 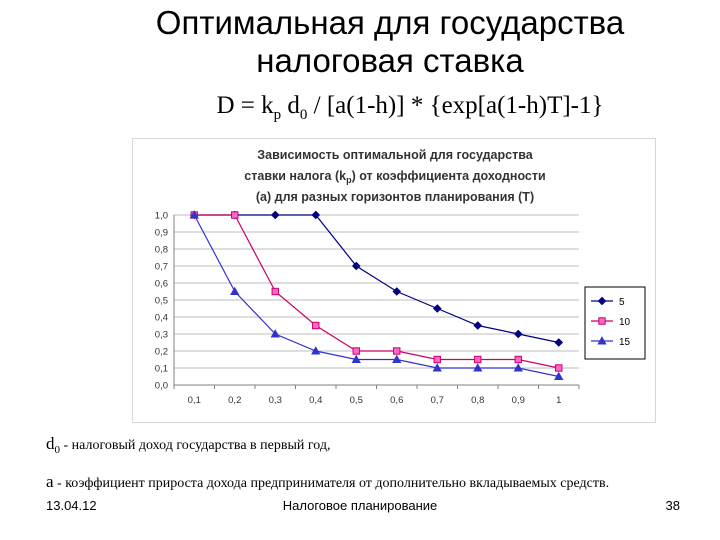 What do you see at coordinates (161, 352) in the screenshot?
I see `y-tick-label: 0,2` at bounding box center [161, 352].